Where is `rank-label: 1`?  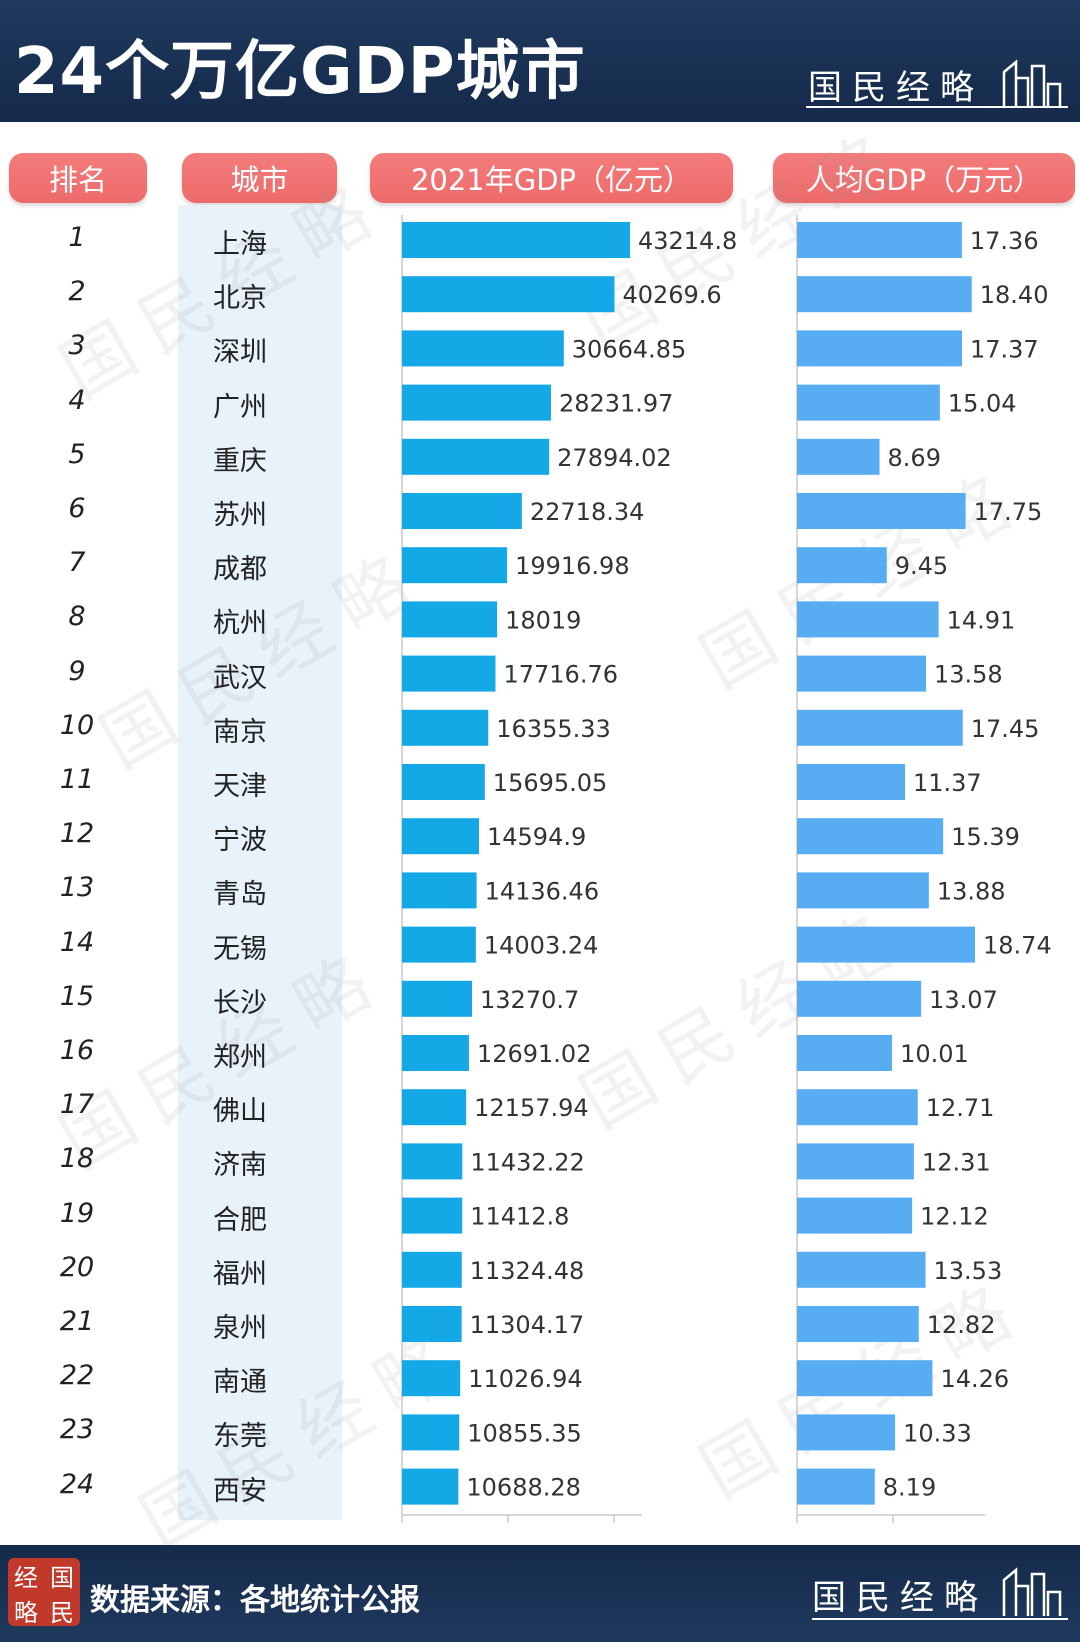
rank-label: 1 is located at coordinates (77, 237).